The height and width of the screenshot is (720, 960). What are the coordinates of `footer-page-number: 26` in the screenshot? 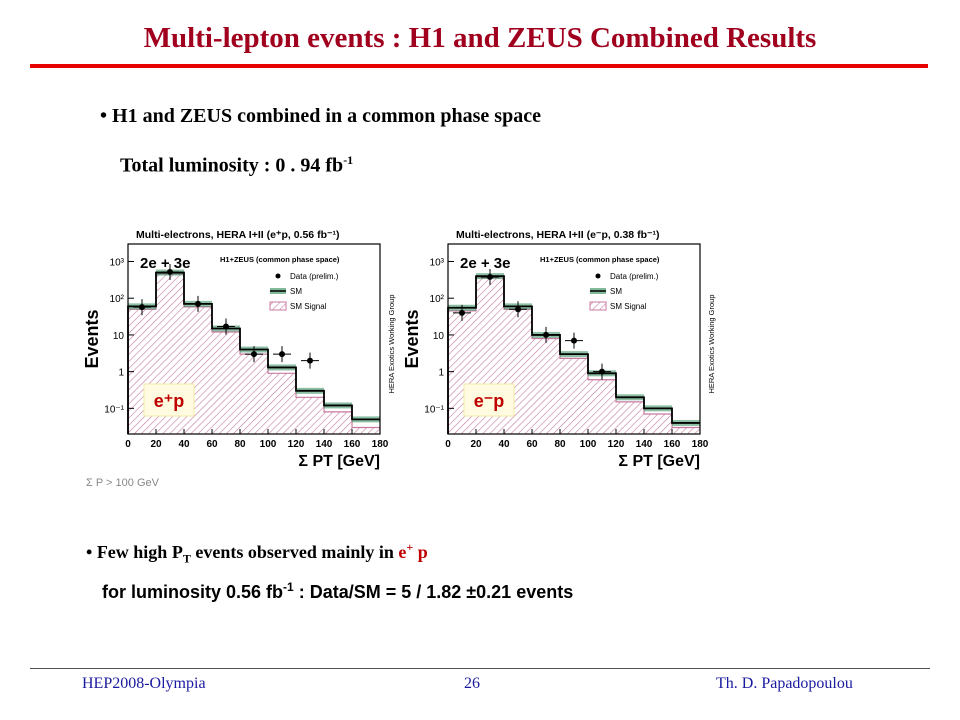 It's located at (472, 683).